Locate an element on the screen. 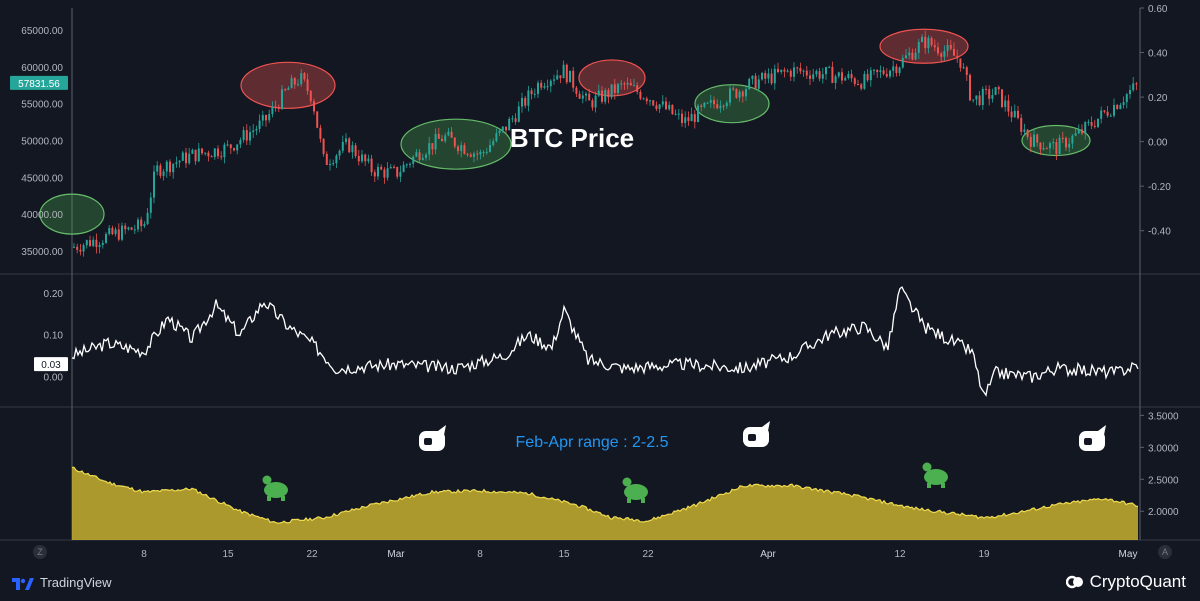 This screenshot has width=1200, height=601. cryptoquant-logo: CryptoQuant is located at coordinates (1125, 582).